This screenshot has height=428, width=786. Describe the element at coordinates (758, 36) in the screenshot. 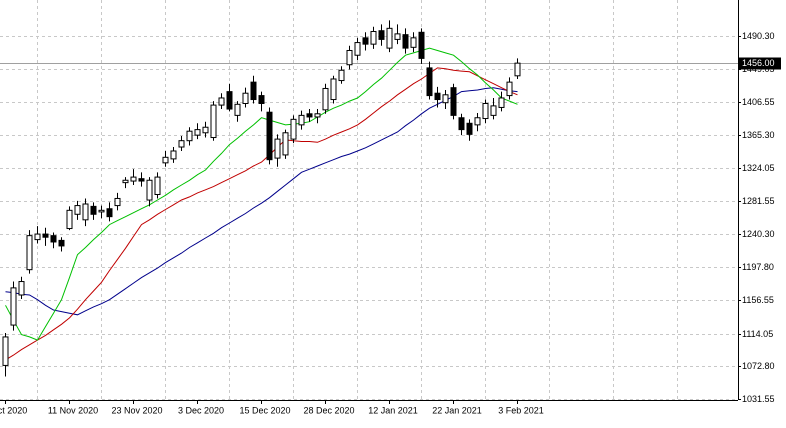

I see `y-tick-label: 1490.30` at that location.